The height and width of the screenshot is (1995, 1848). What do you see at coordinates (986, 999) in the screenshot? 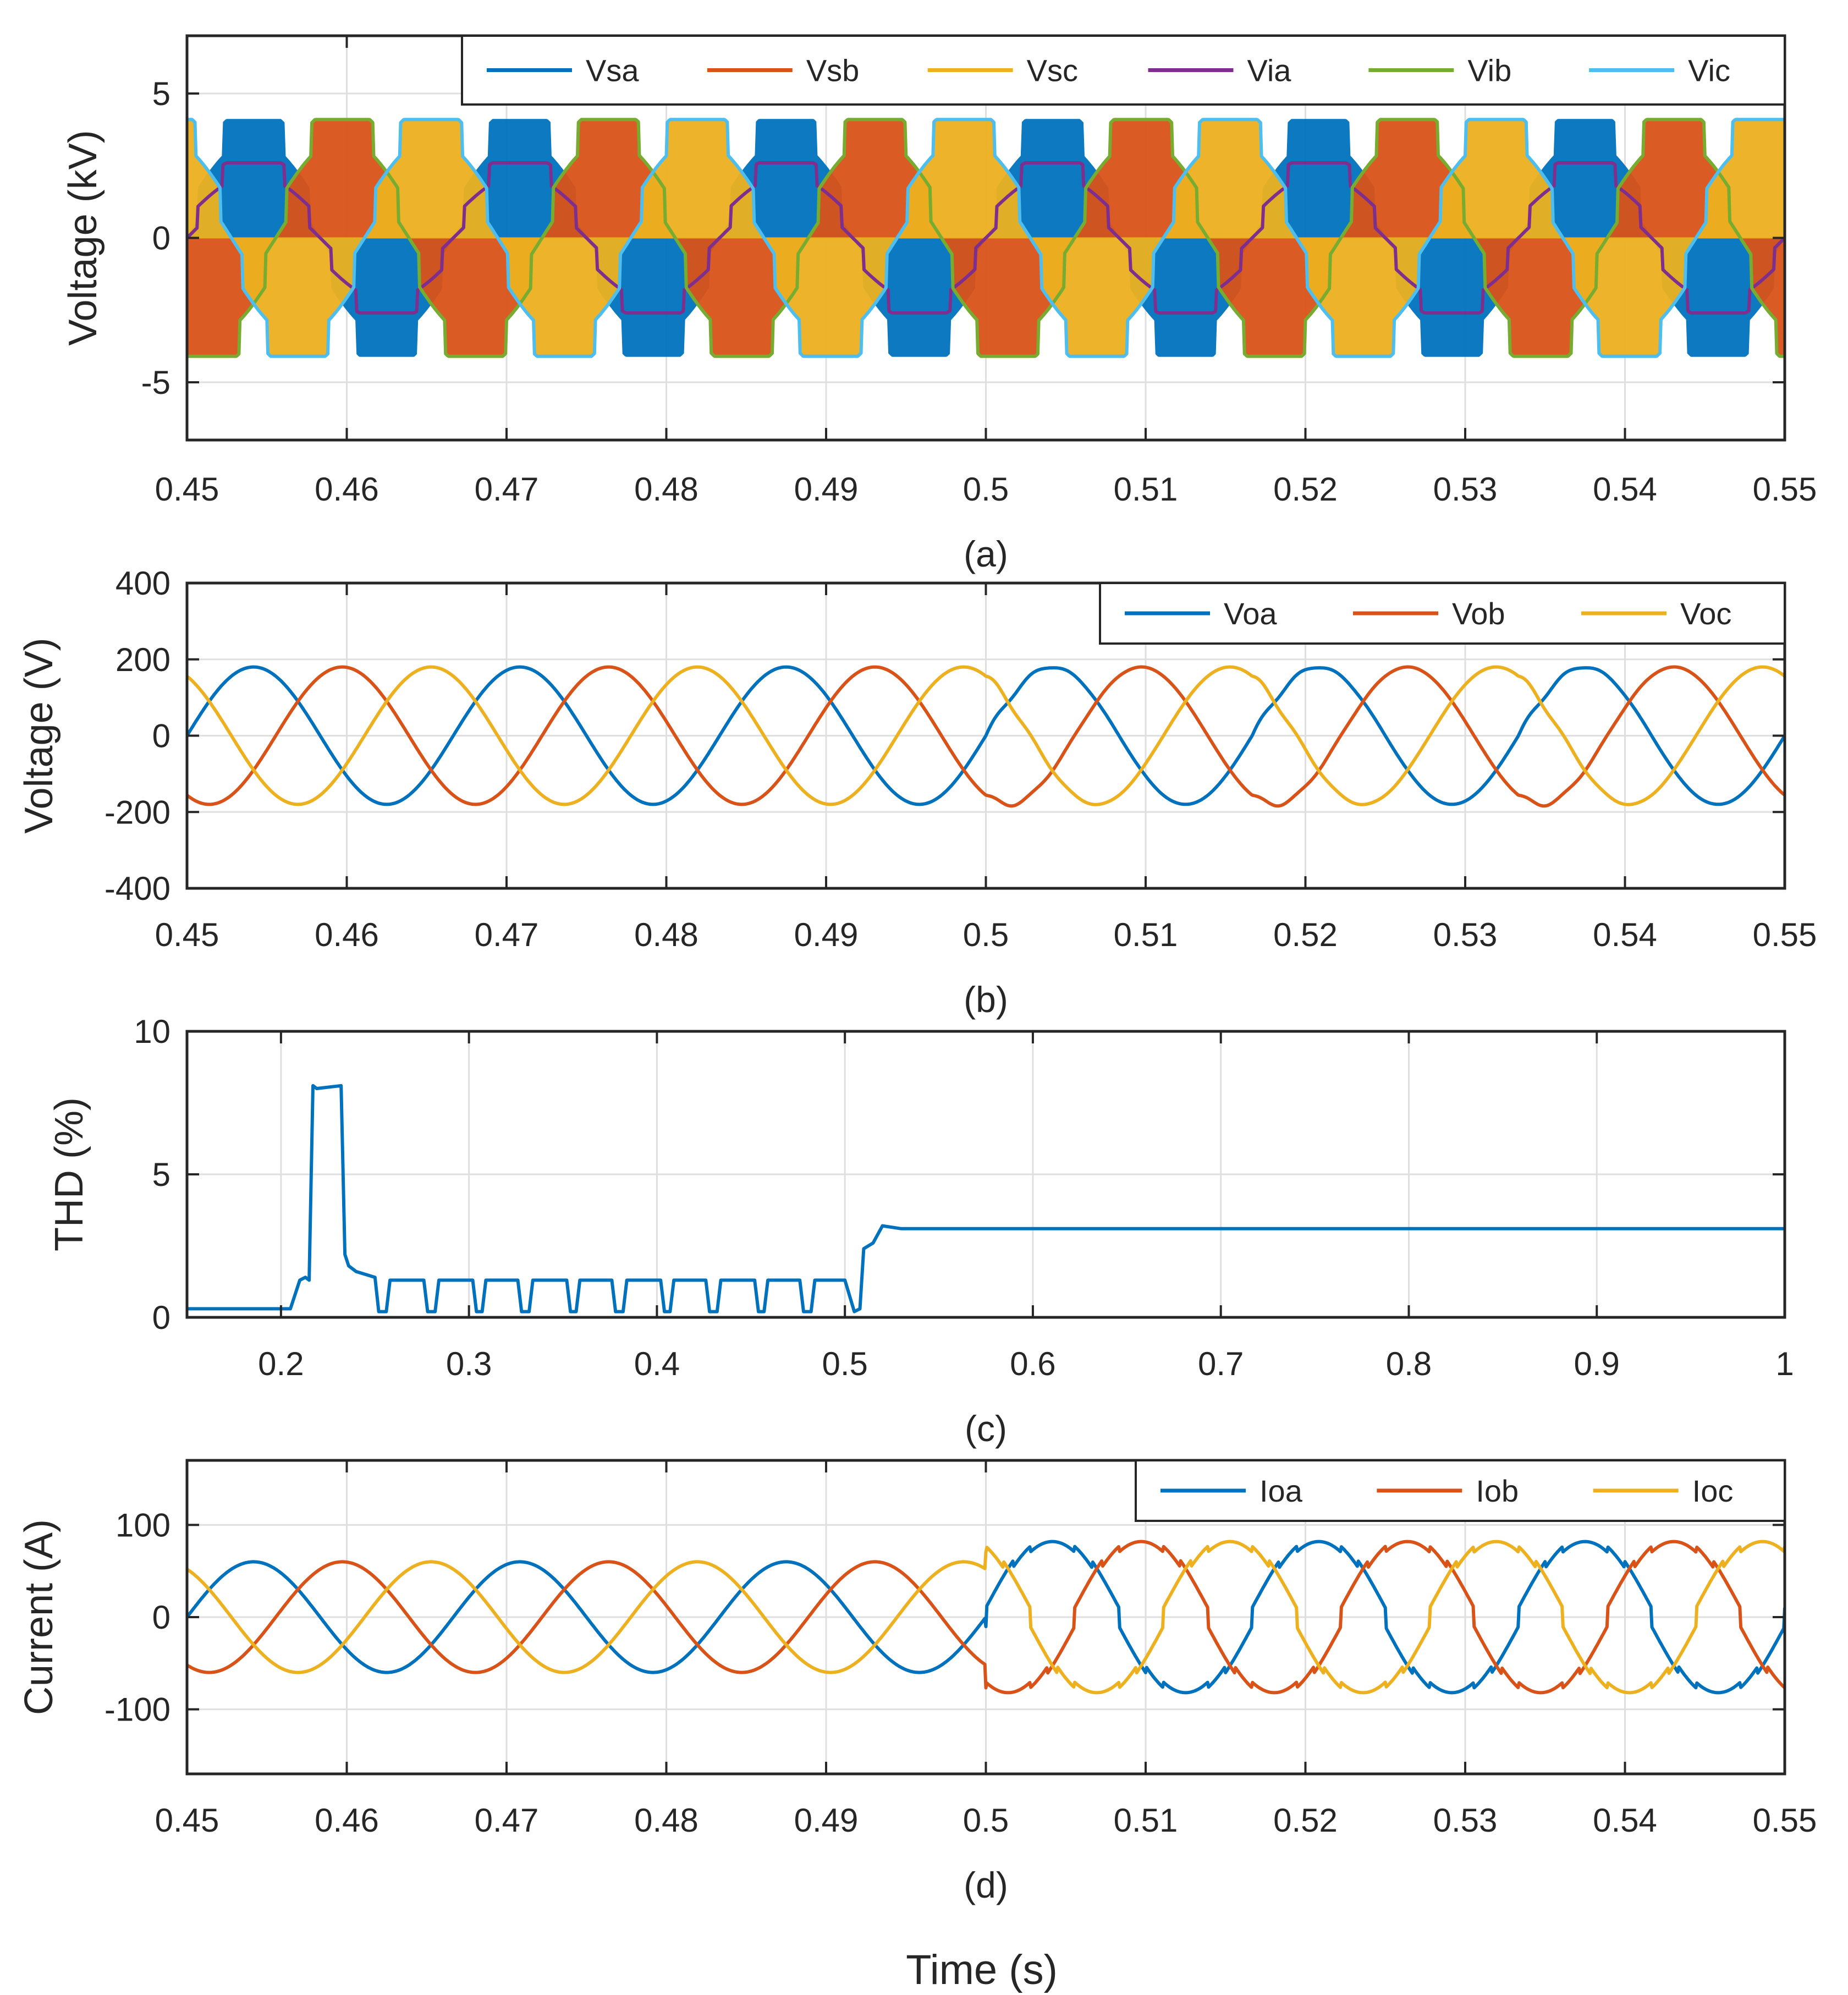
I see `caption-b: (b)` at bounding box center [986, 999].